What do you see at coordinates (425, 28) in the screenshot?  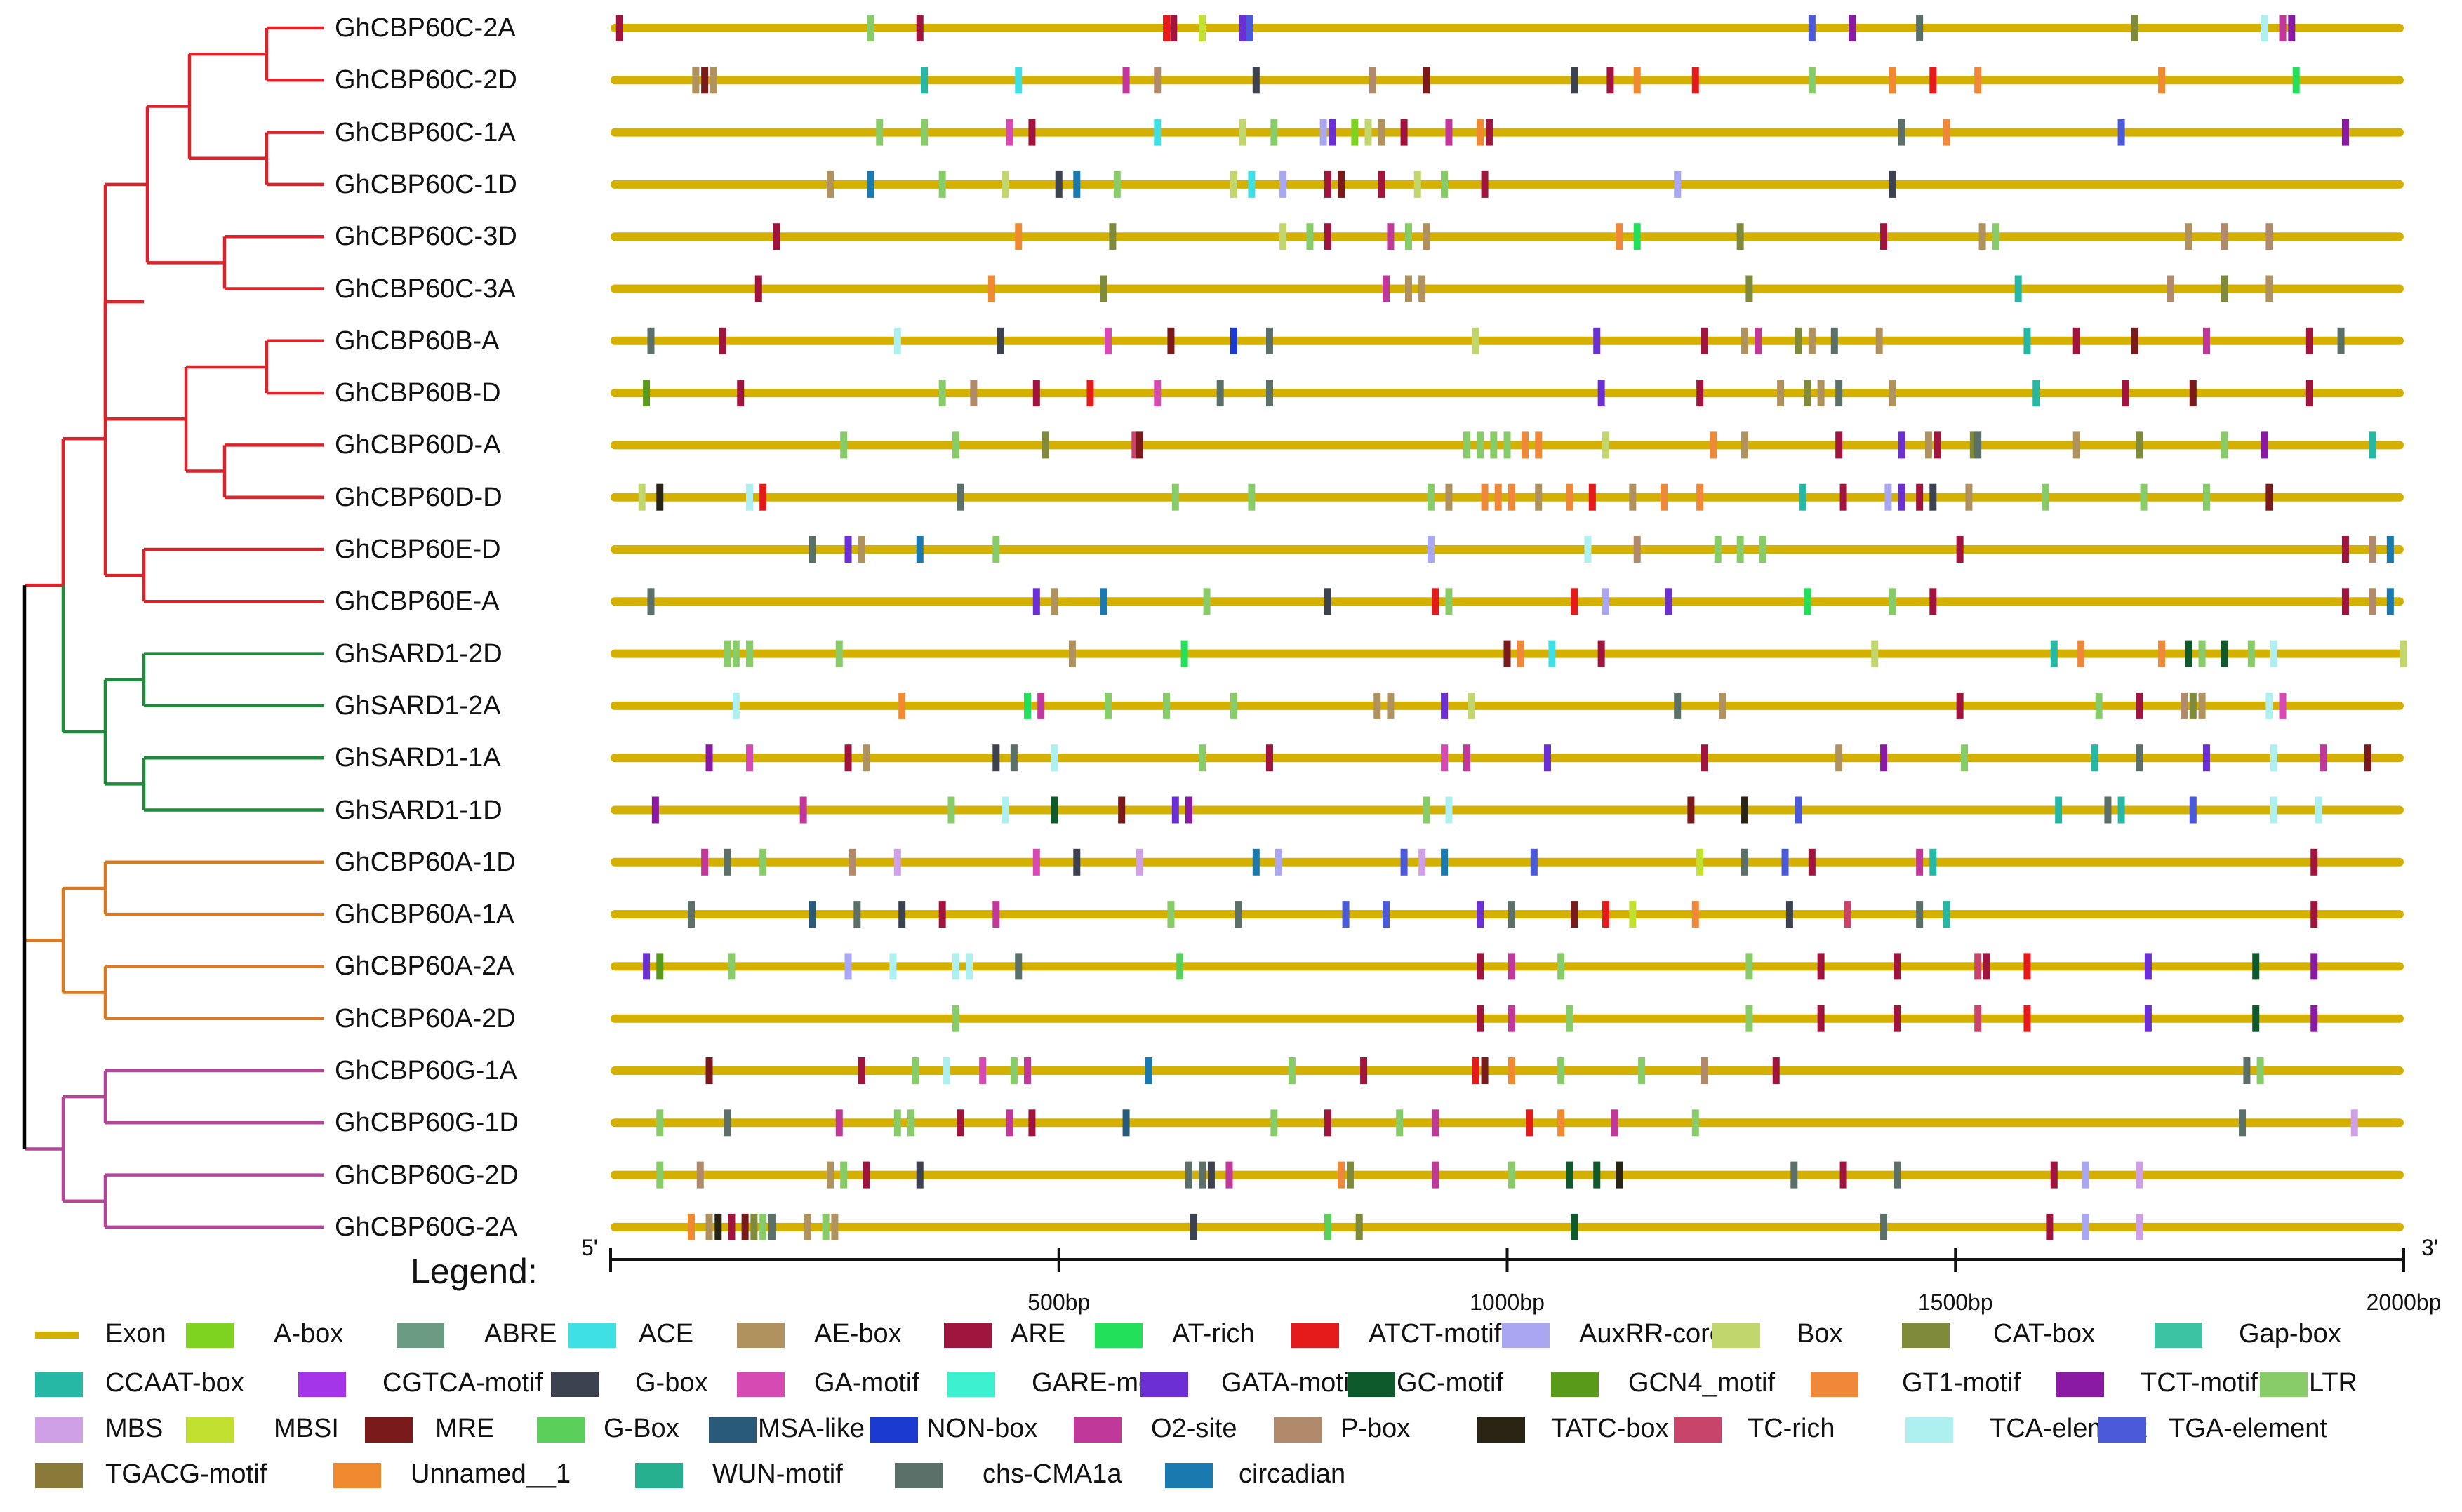 I see `gene-label: GhCBP60C-2A` at bounding box center [425, 28].